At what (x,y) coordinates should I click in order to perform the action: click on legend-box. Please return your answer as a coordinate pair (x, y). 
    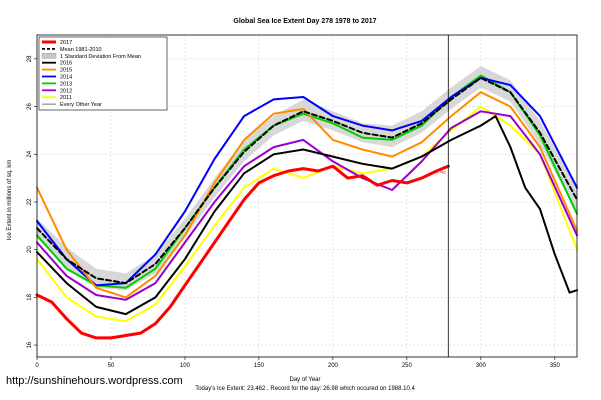
    Looking at the image, I should click on (103, 73).